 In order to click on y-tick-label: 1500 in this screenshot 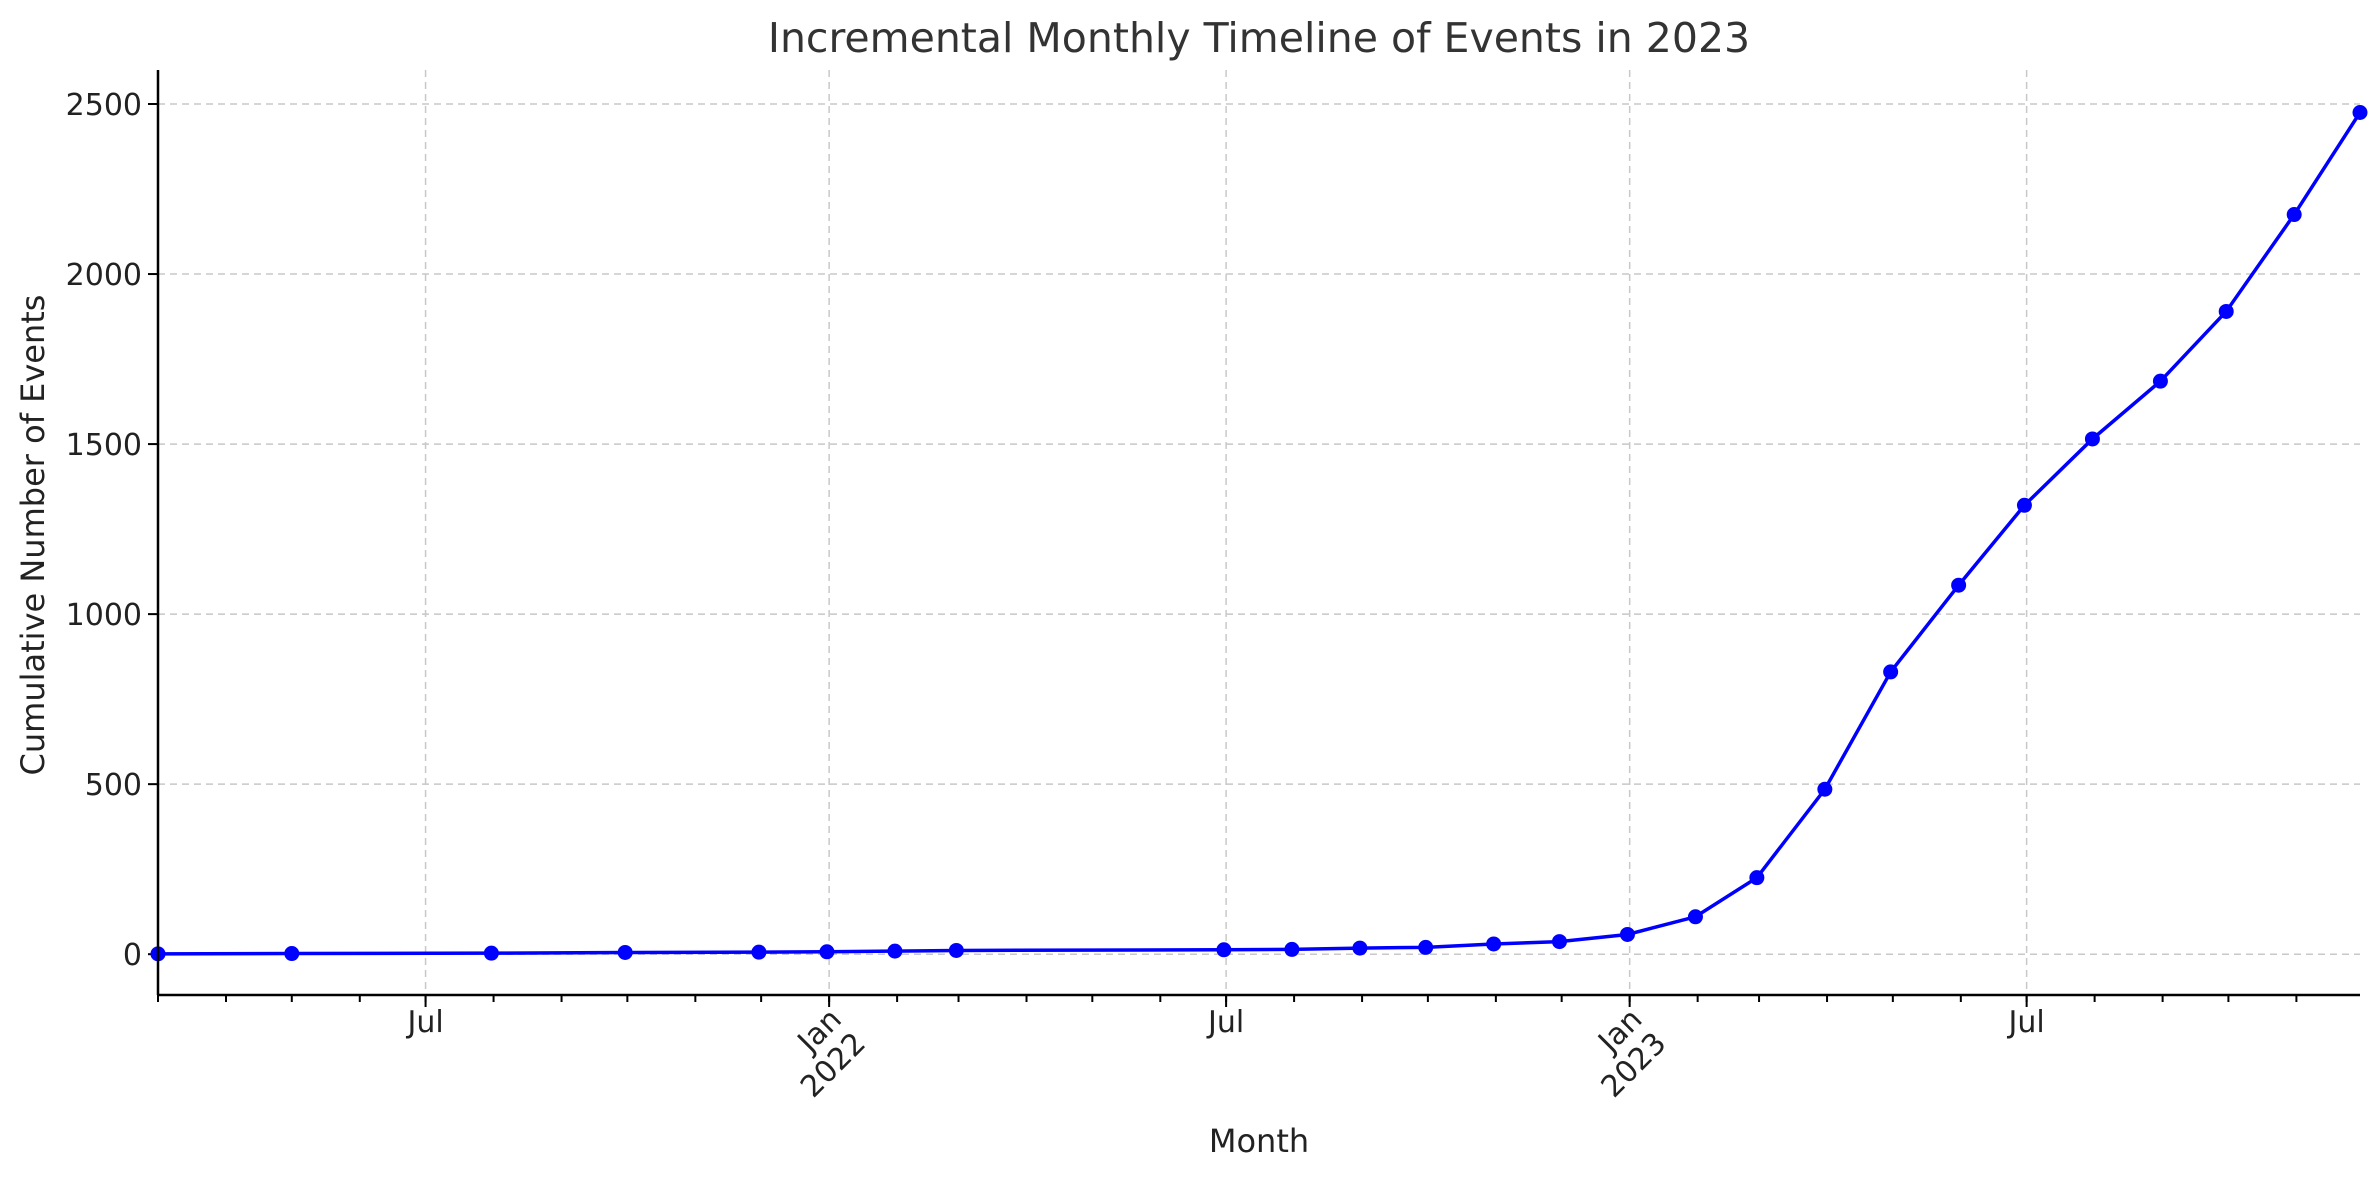, I will do `click(104, 445)`.